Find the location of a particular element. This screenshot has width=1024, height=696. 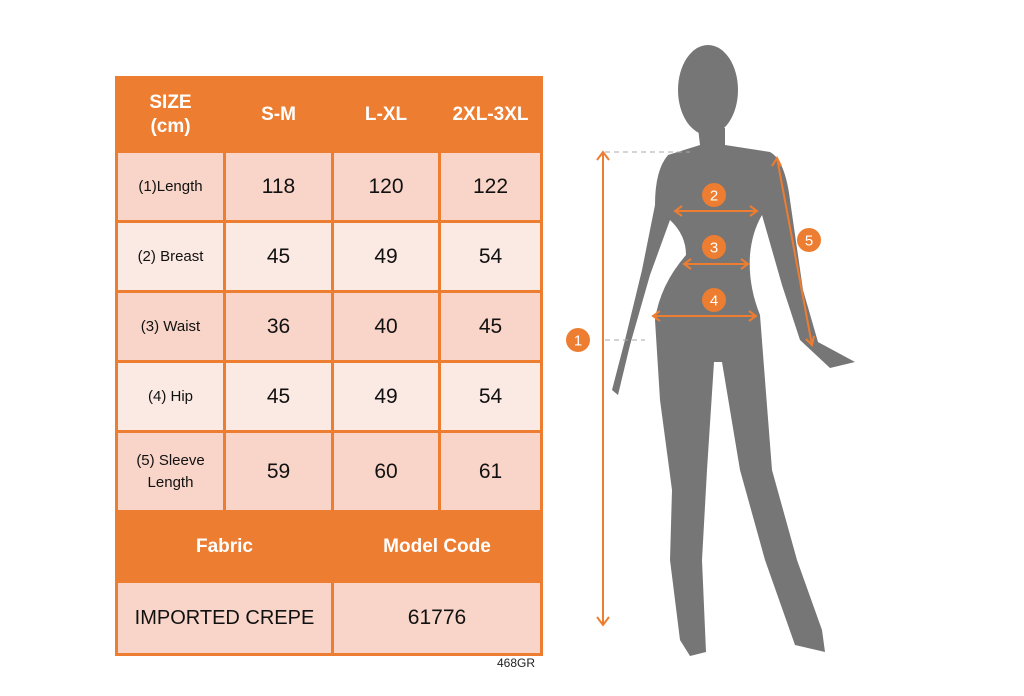

table-header-row: SIZE (cm) S-M L-XL 2XL-3XL is located at coordinates (329, 116).